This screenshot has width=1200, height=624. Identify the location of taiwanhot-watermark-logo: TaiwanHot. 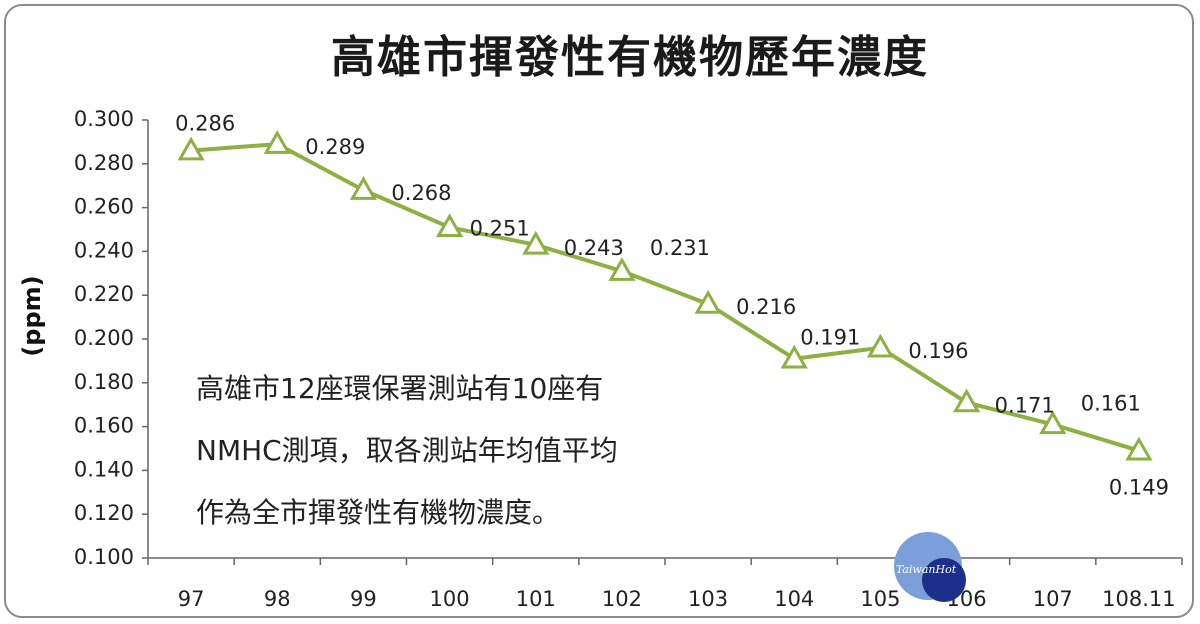
(930, 567).